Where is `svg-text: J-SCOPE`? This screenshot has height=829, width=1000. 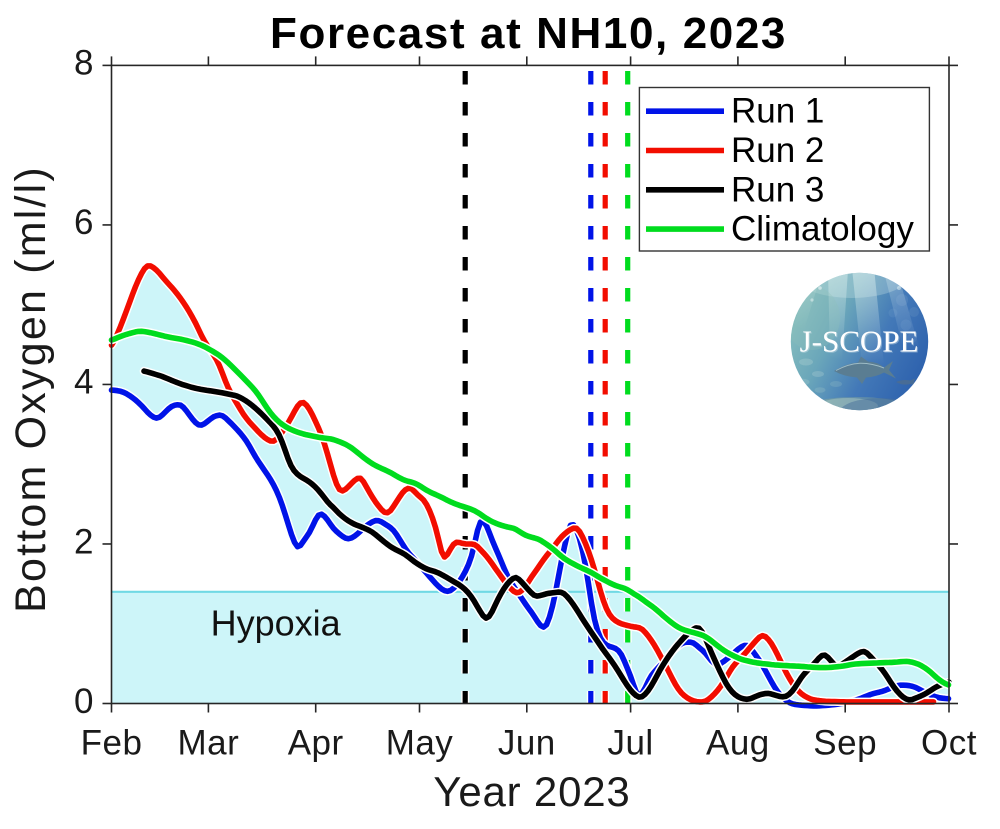
svg-text: J-SCOPE is located at coordinates (859, 341).